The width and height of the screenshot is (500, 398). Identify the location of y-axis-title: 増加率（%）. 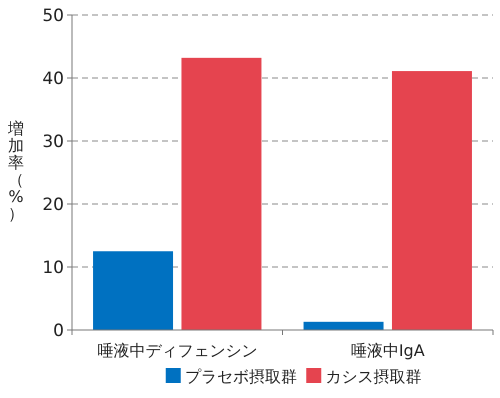
(15, 171).